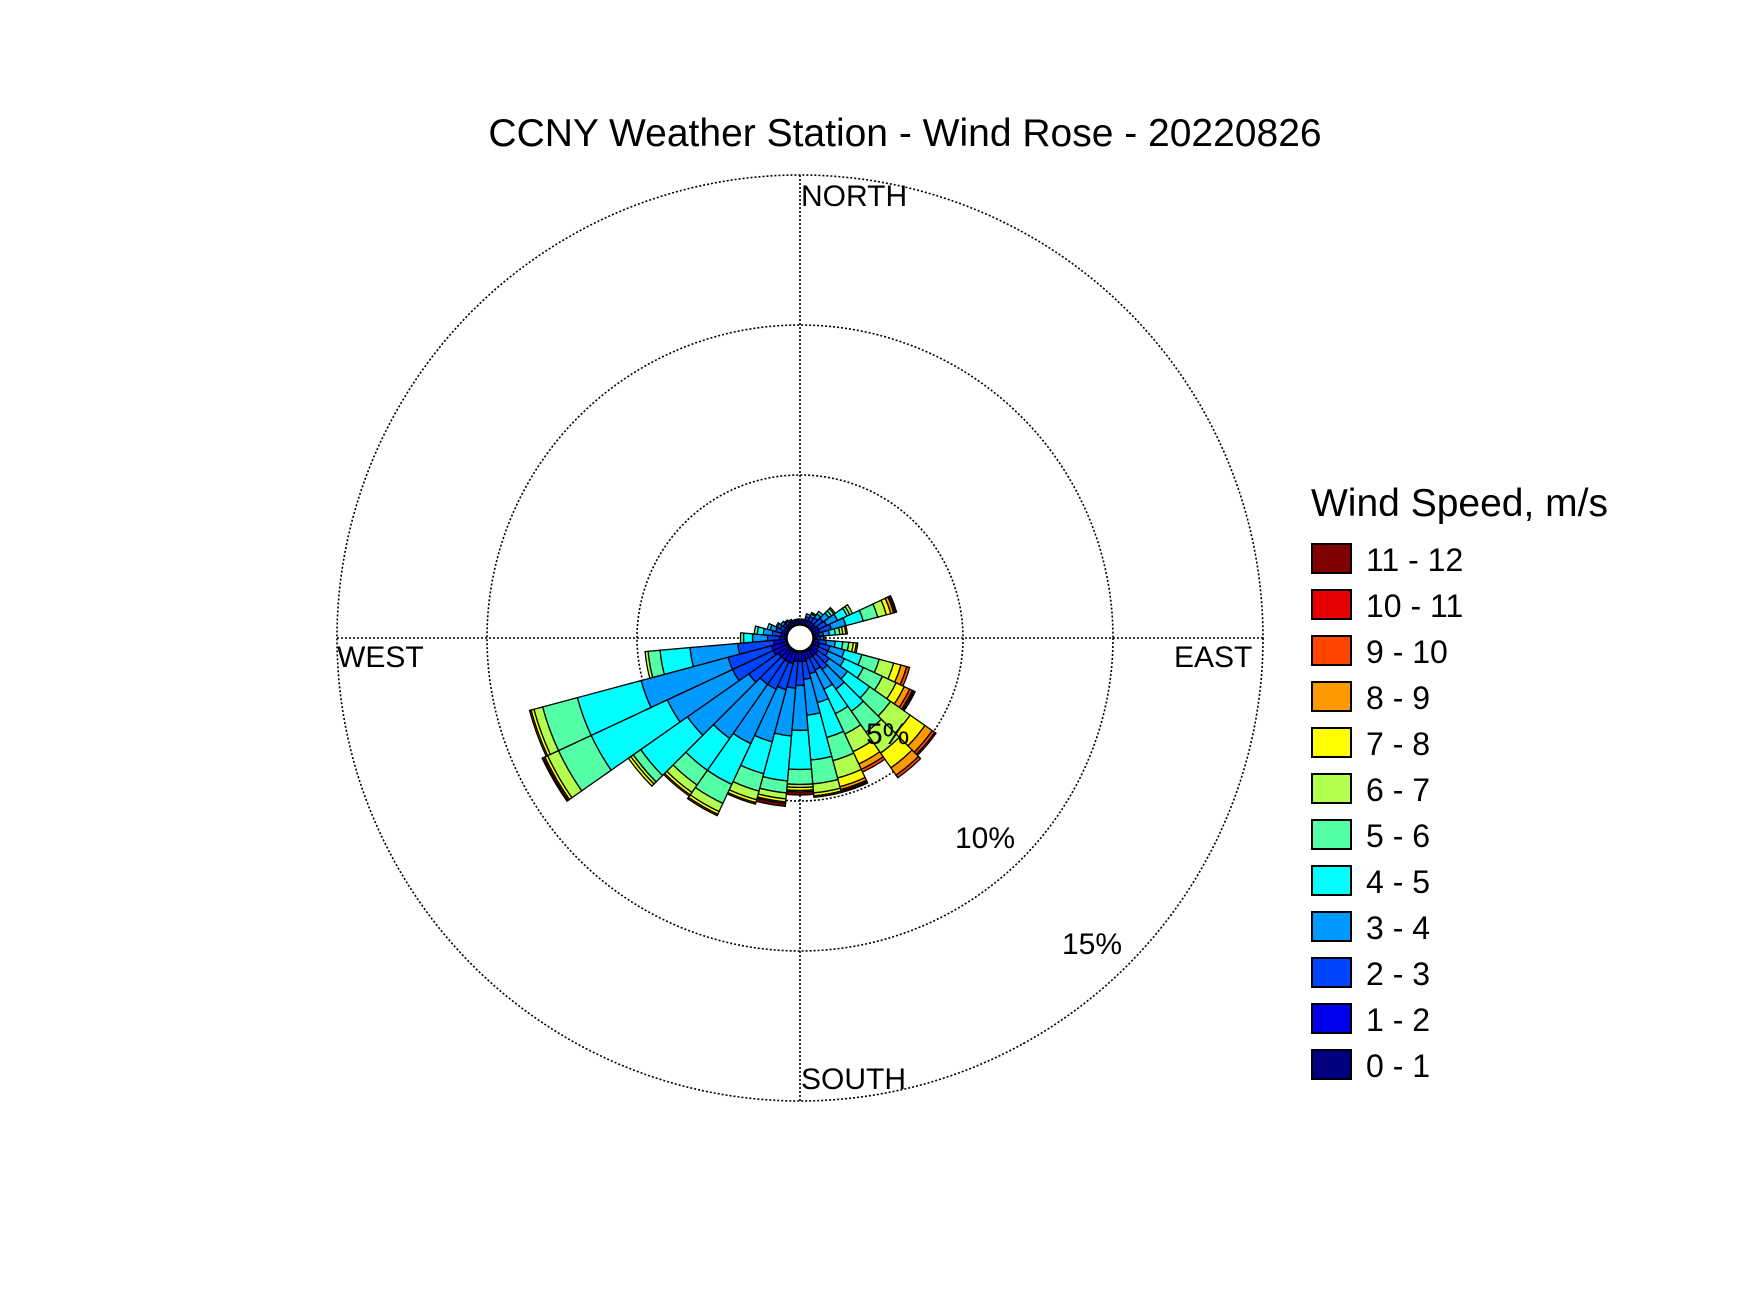 The height and width of the screenshot is (1313, 1750). I want to click on legend-label: 8 - 9, so click(1398, 698).